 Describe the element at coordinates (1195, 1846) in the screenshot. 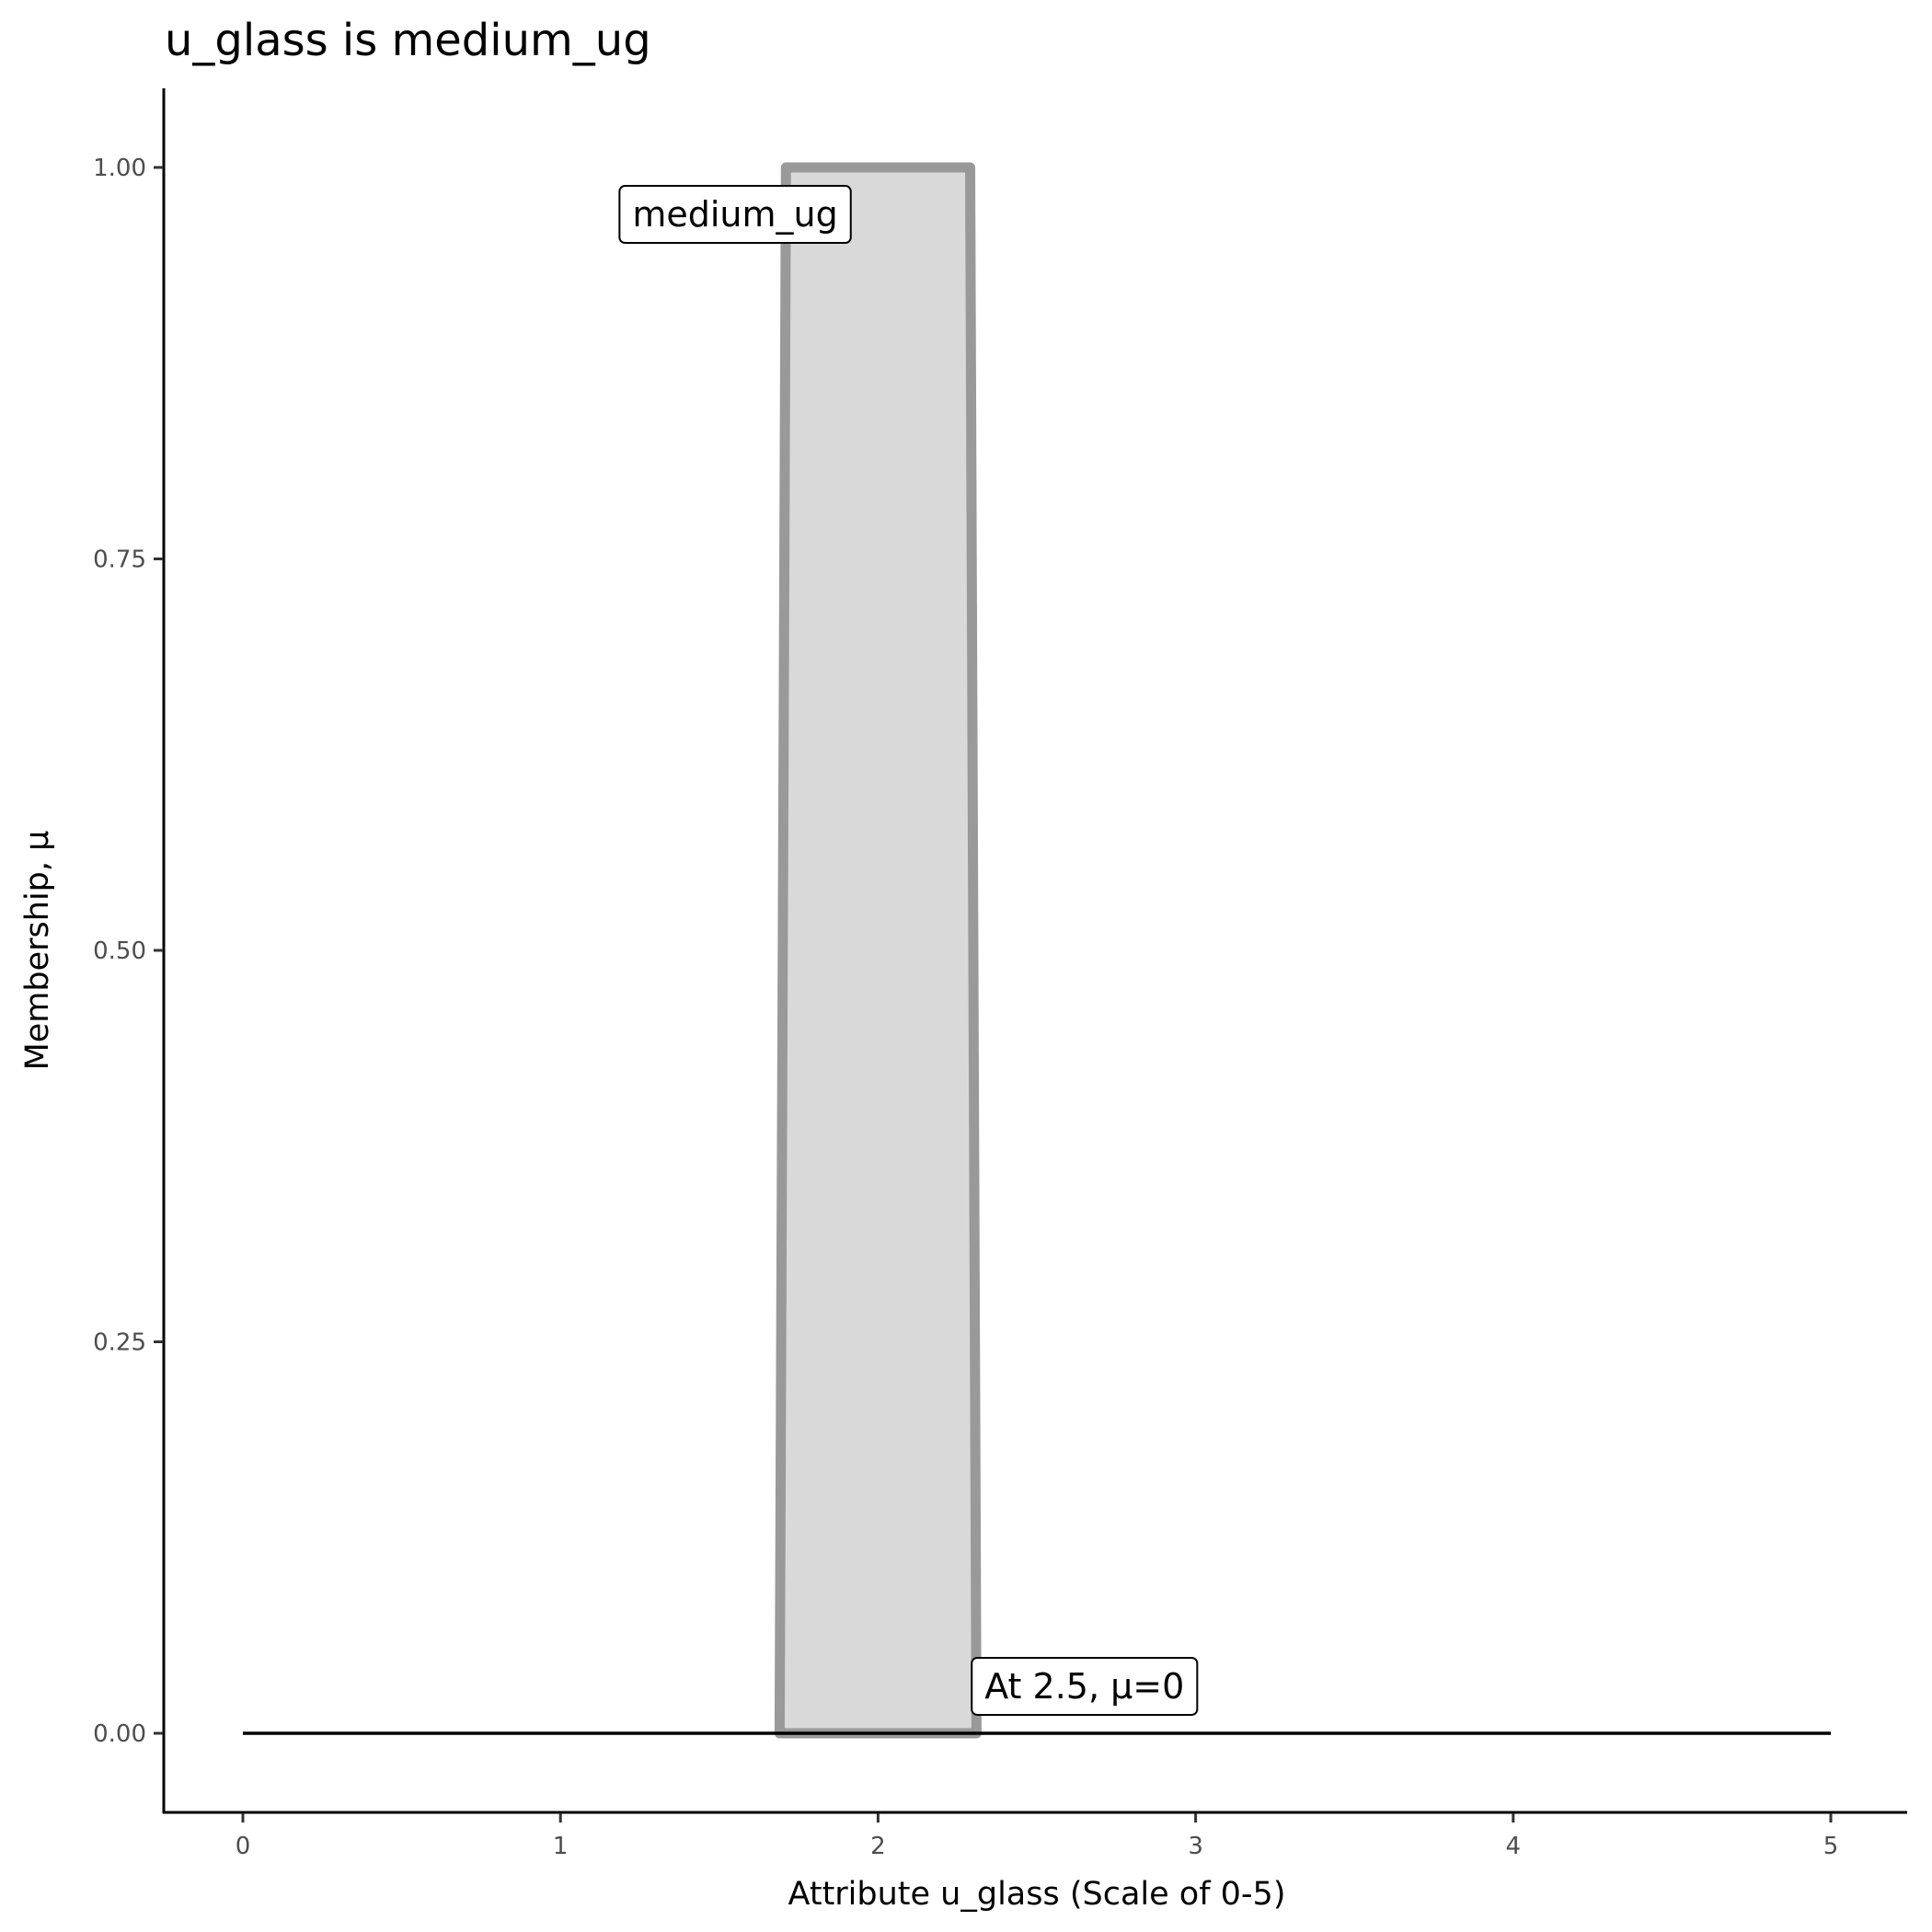

I see `x-tick-label: 3` at that location.